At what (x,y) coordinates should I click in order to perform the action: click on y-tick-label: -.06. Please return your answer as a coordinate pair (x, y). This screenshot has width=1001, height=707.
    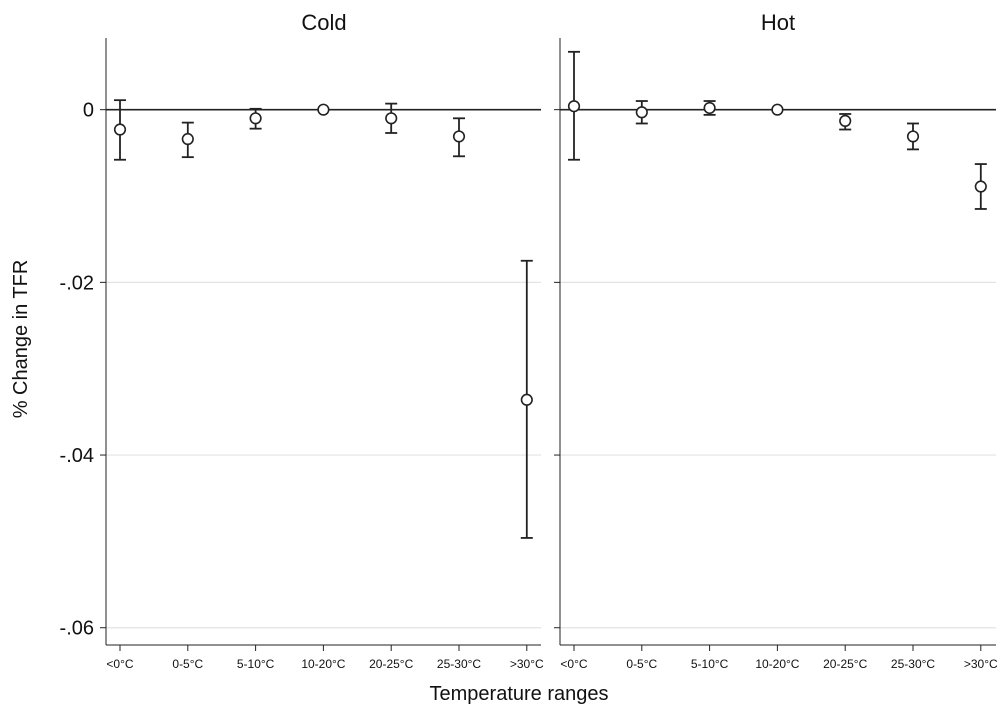
    Looking at the image, I should click on (77, 629).